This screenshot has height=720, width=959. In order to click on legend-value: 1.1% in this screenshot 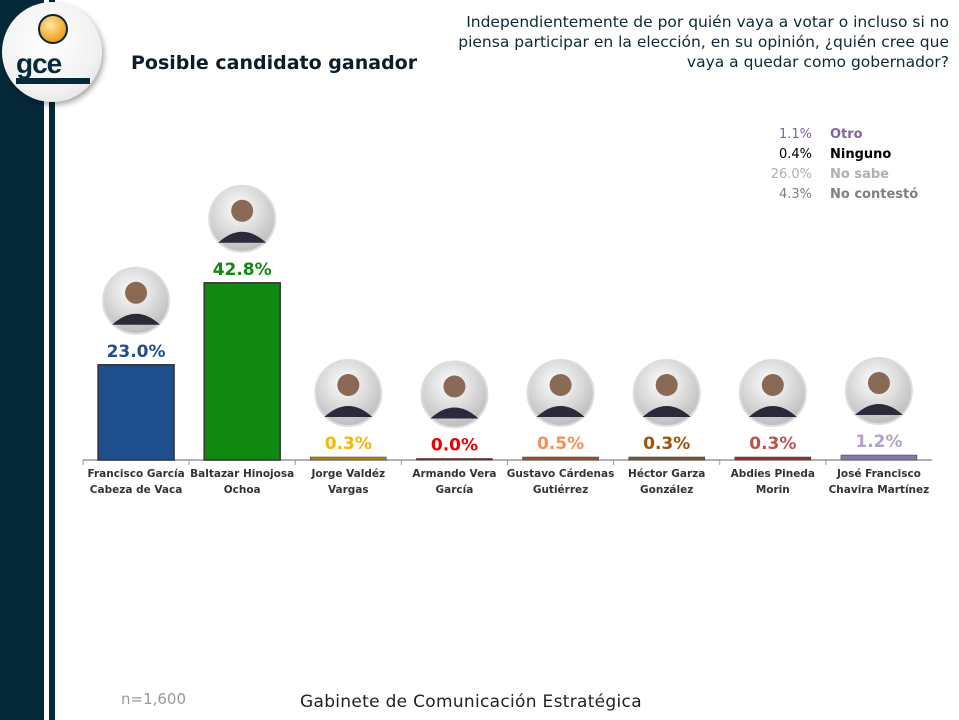, I will do `click(795, 134)`.